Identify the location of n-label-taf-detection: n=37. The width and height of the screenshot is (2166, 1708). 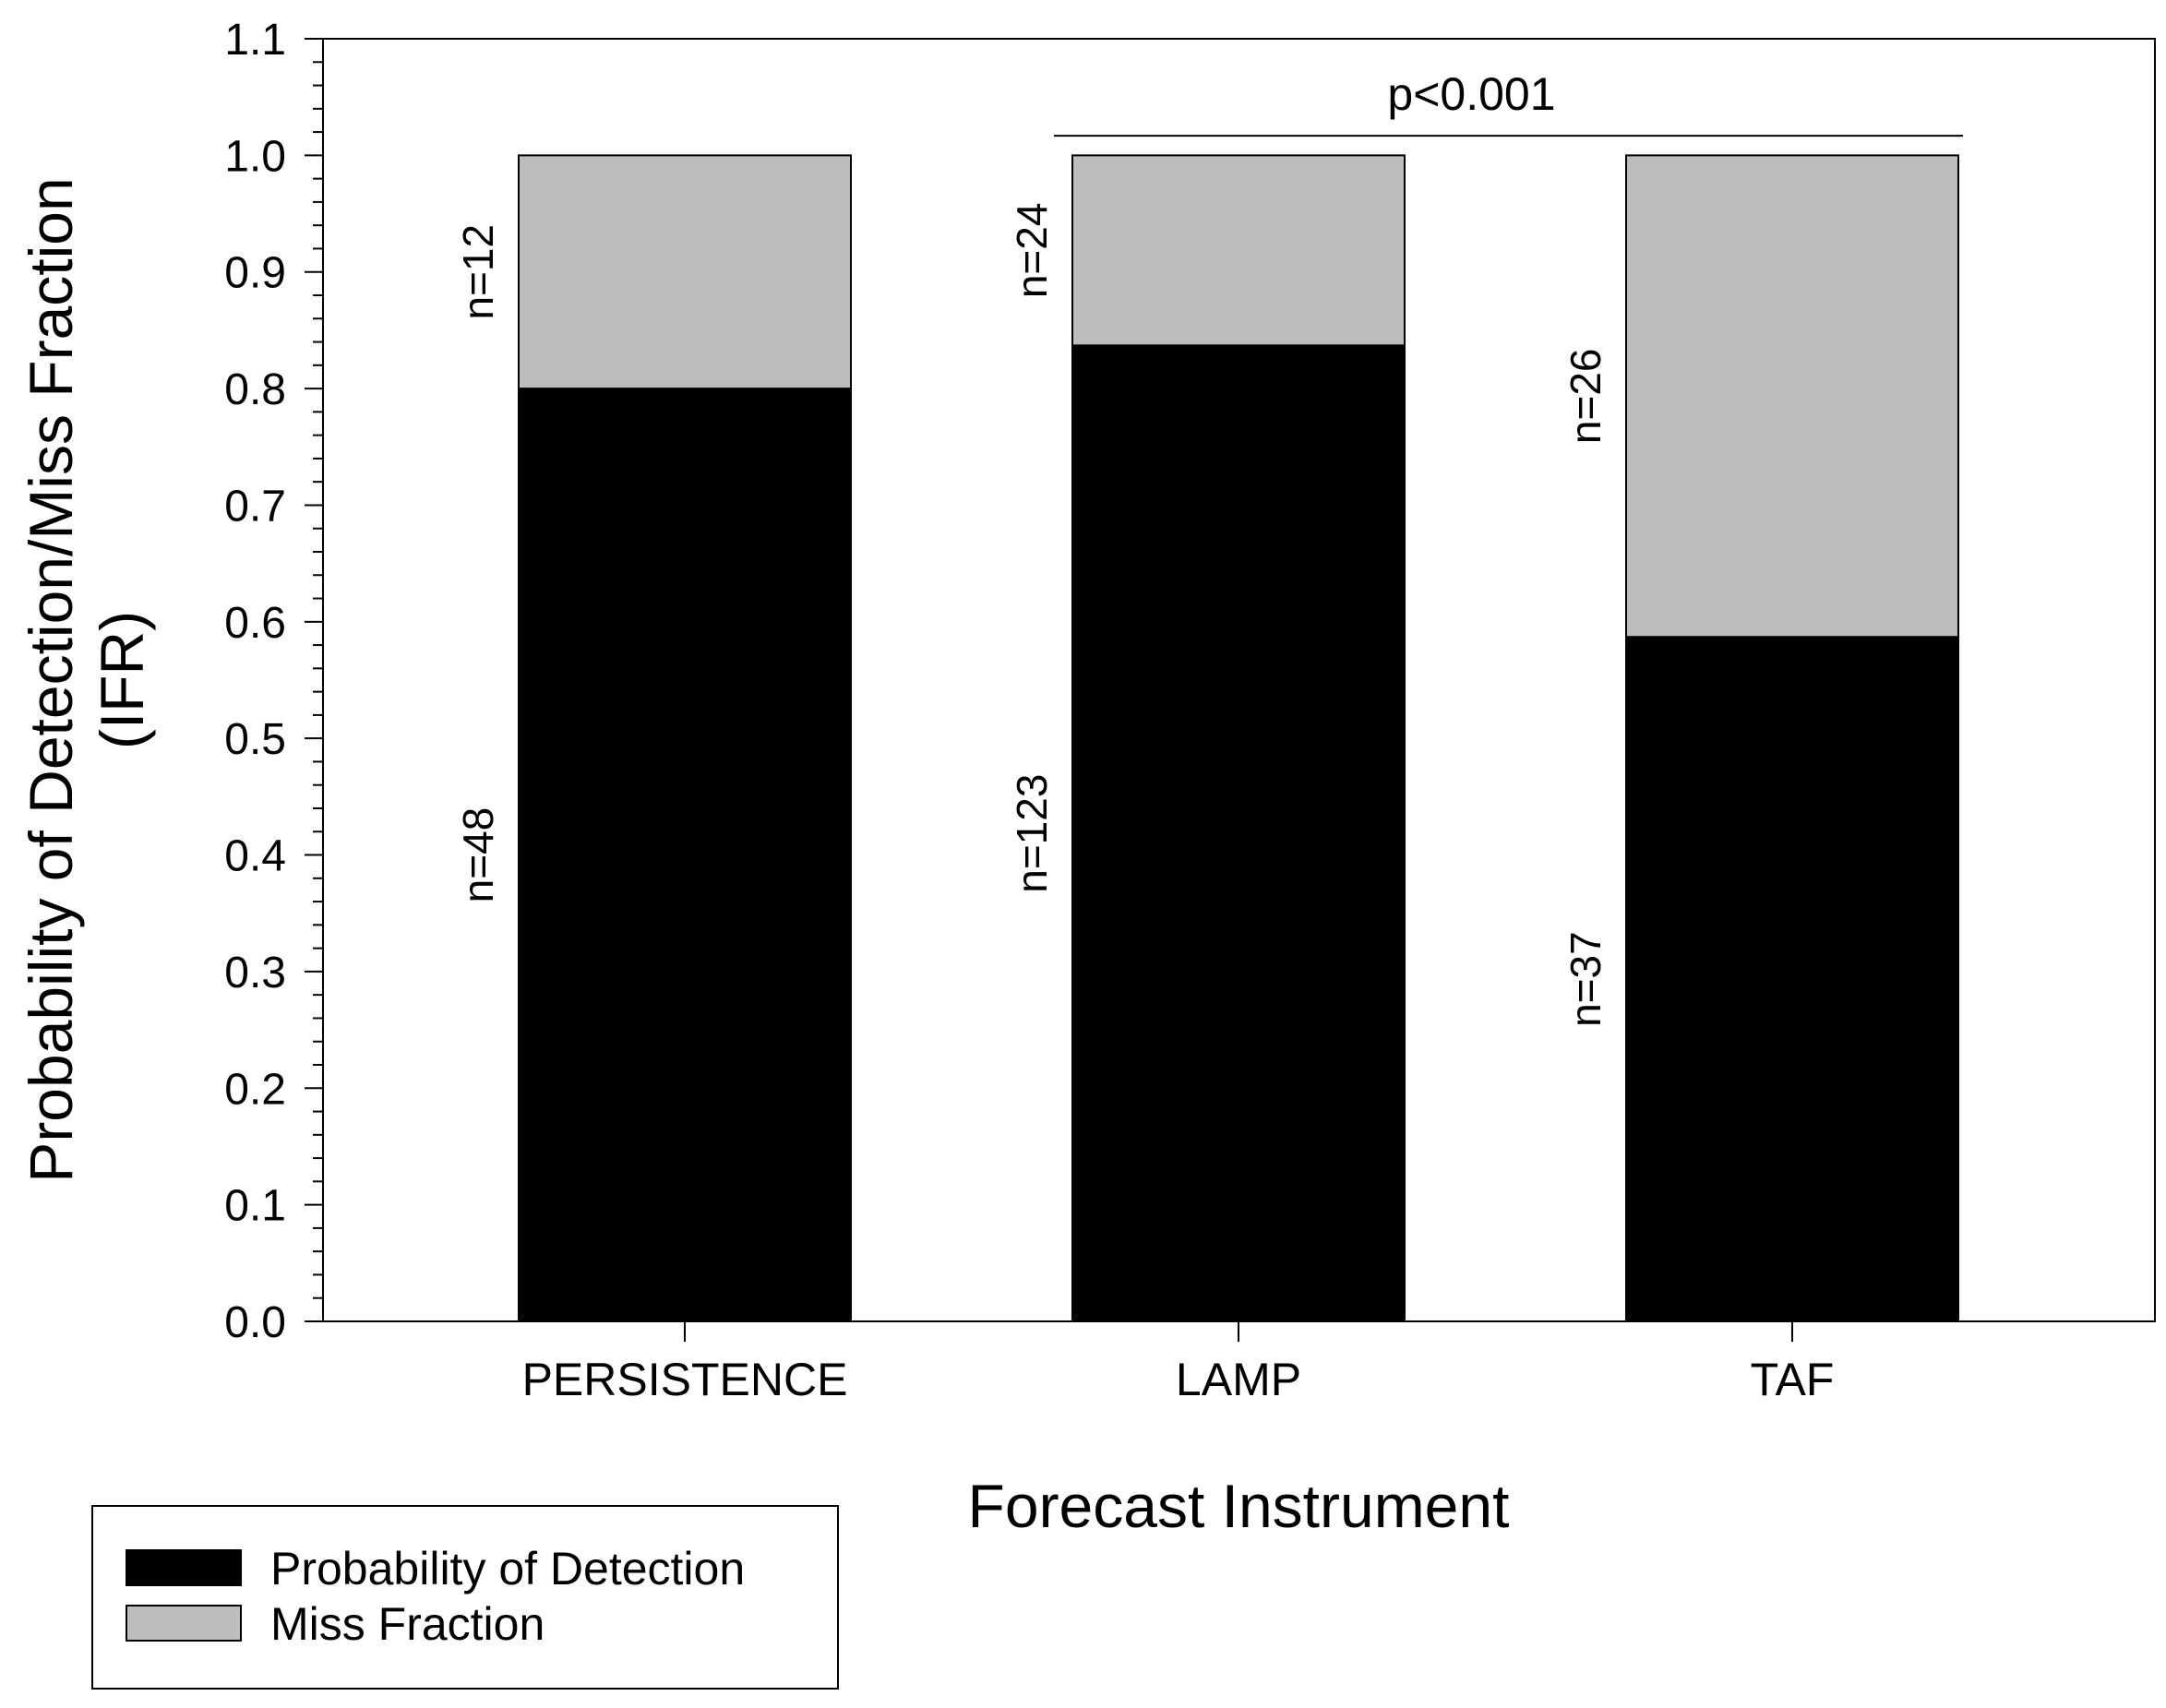
(1586, 979).